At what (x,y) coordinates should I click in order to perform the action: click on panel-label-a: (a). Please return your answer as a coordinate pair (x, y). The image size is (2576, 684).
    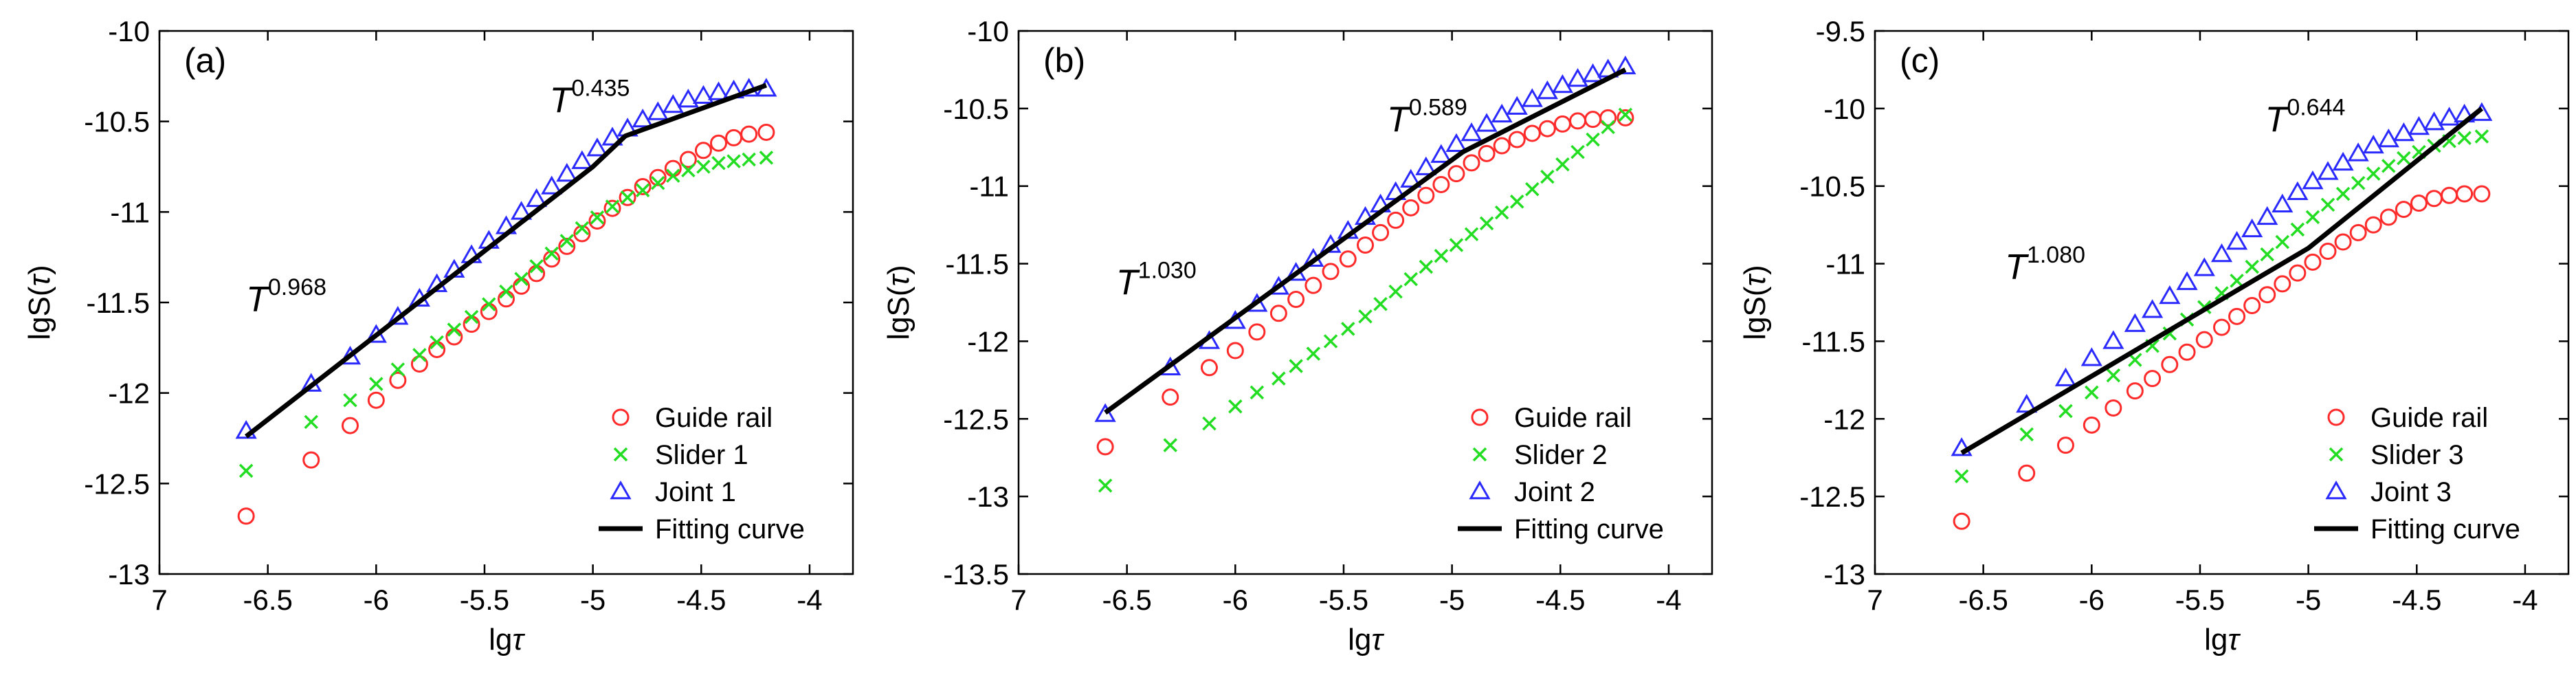
    Looking at the image, I should click on (205, 60).